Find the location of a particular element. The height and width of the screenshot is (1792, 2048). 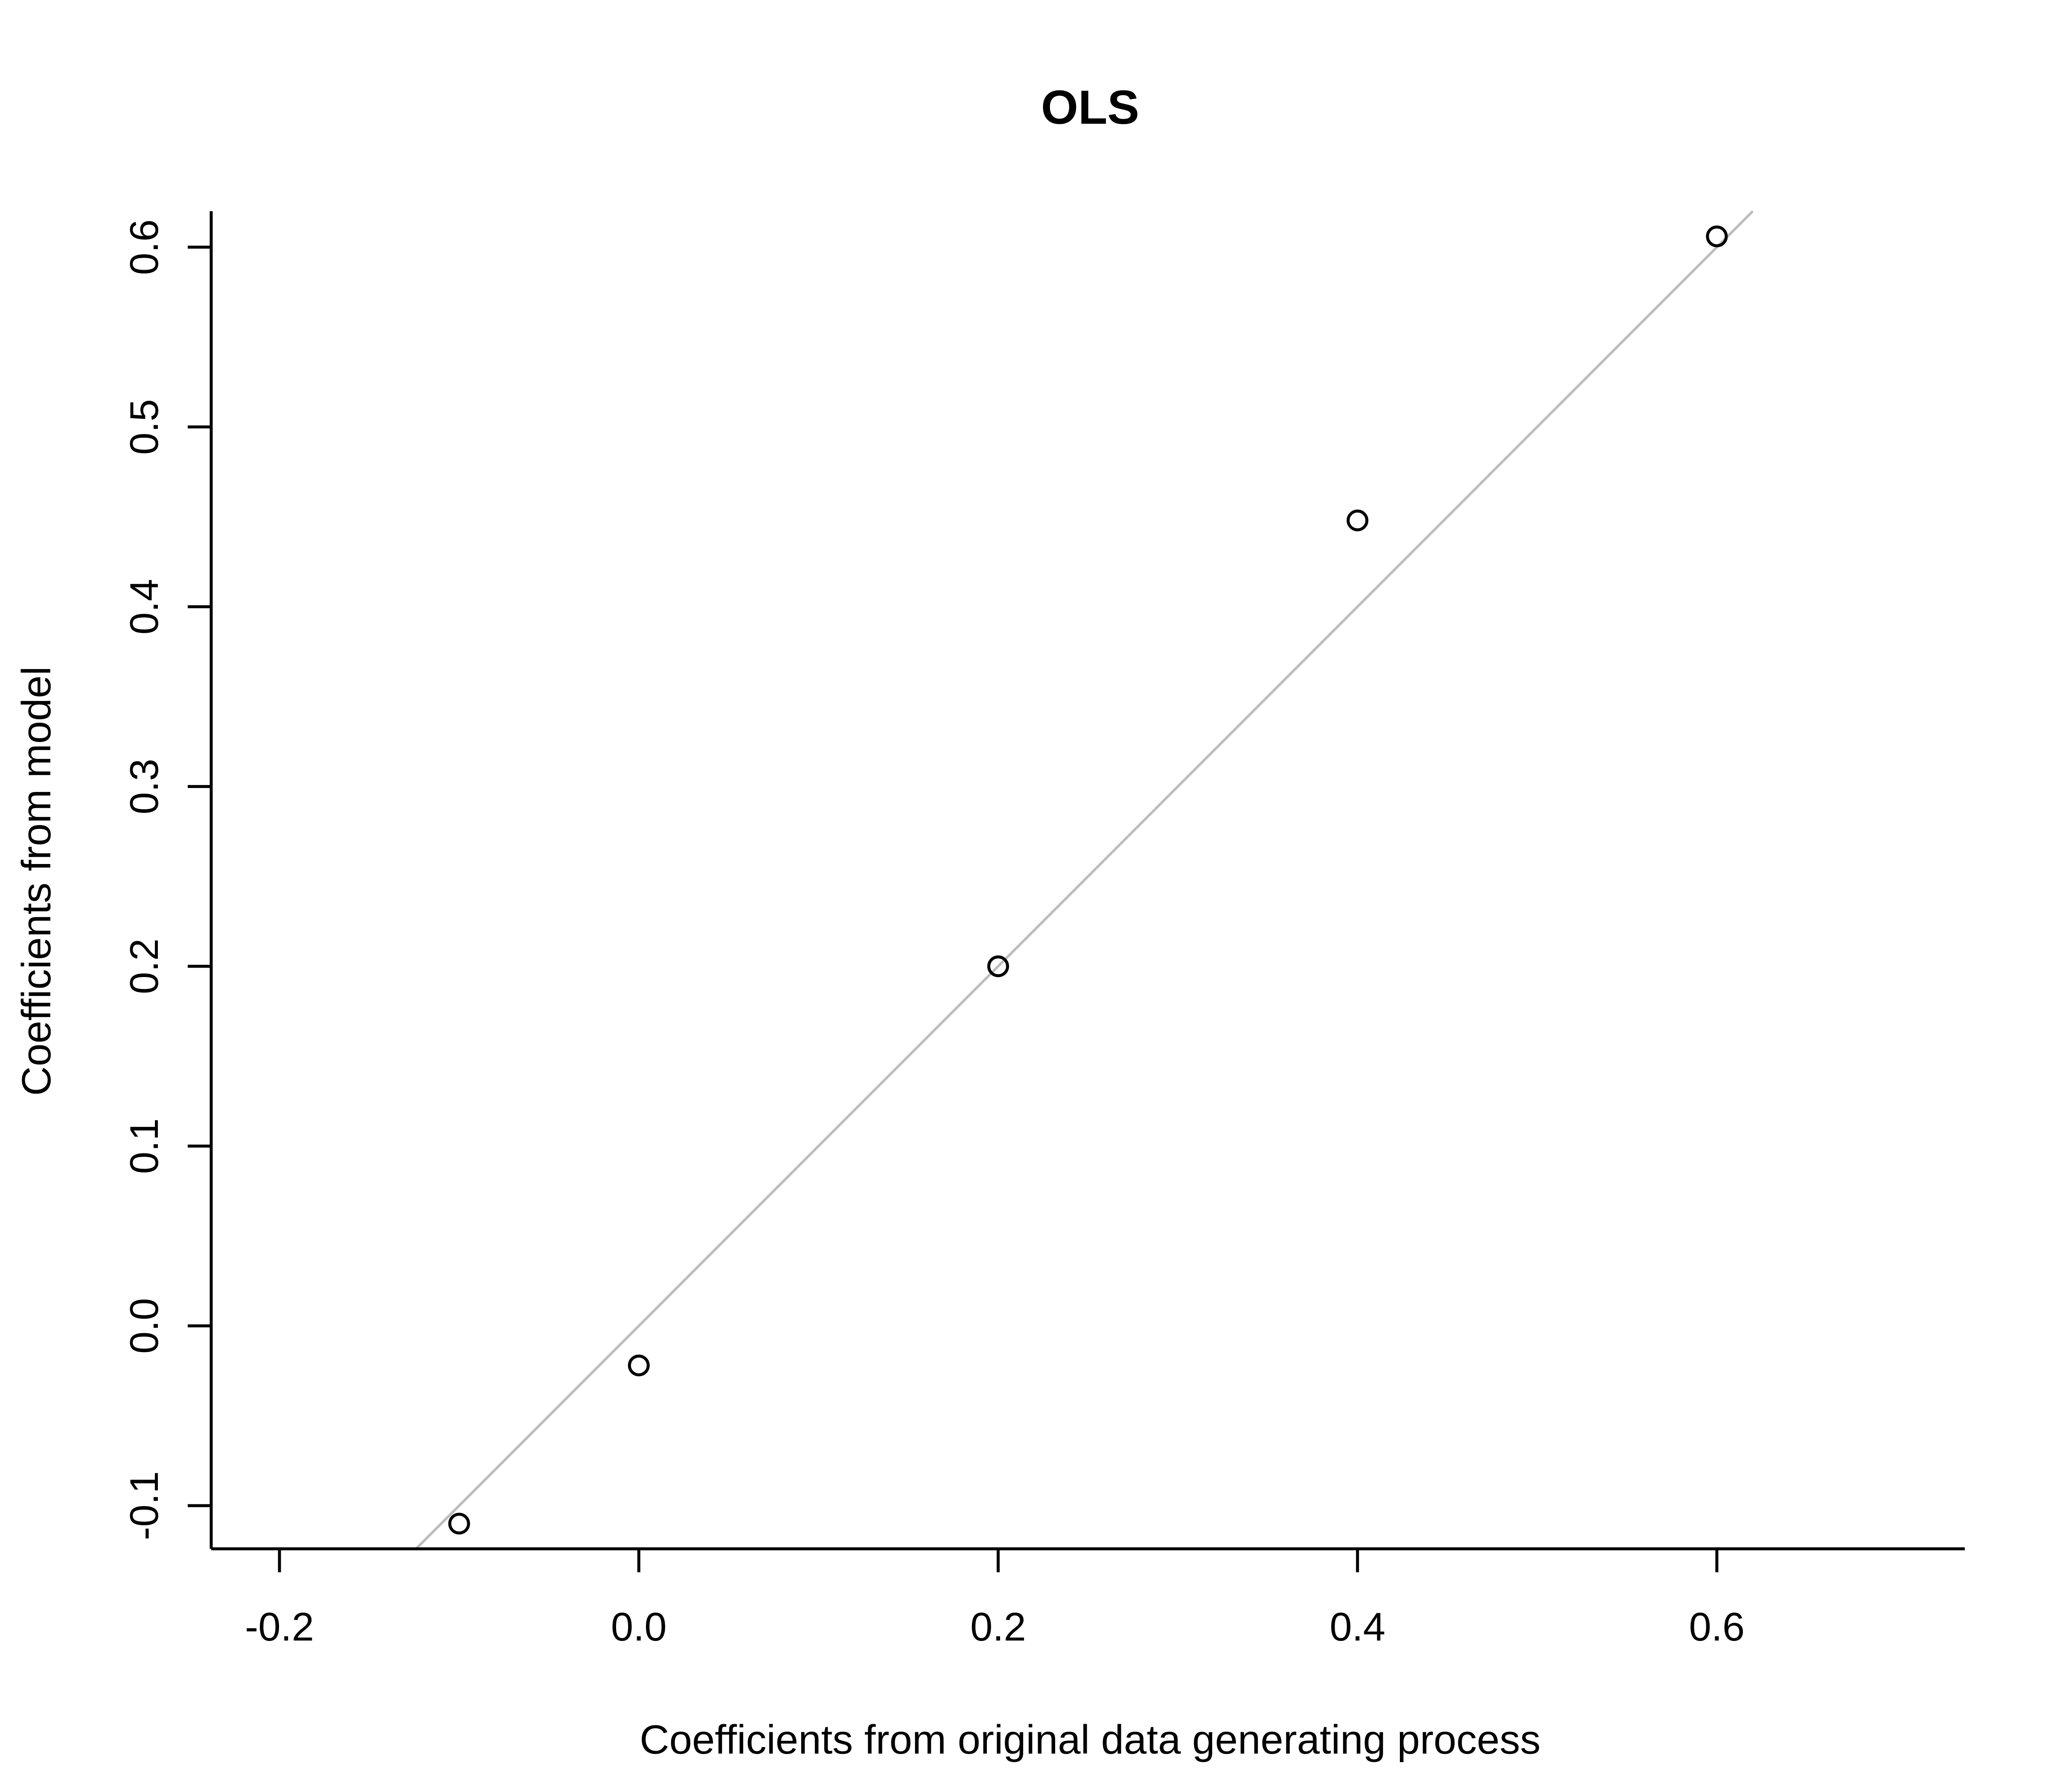

x-axis-ticks: -0.2 0.0 0.2 0.4 0.6 is located at coordinates (995, 1599).